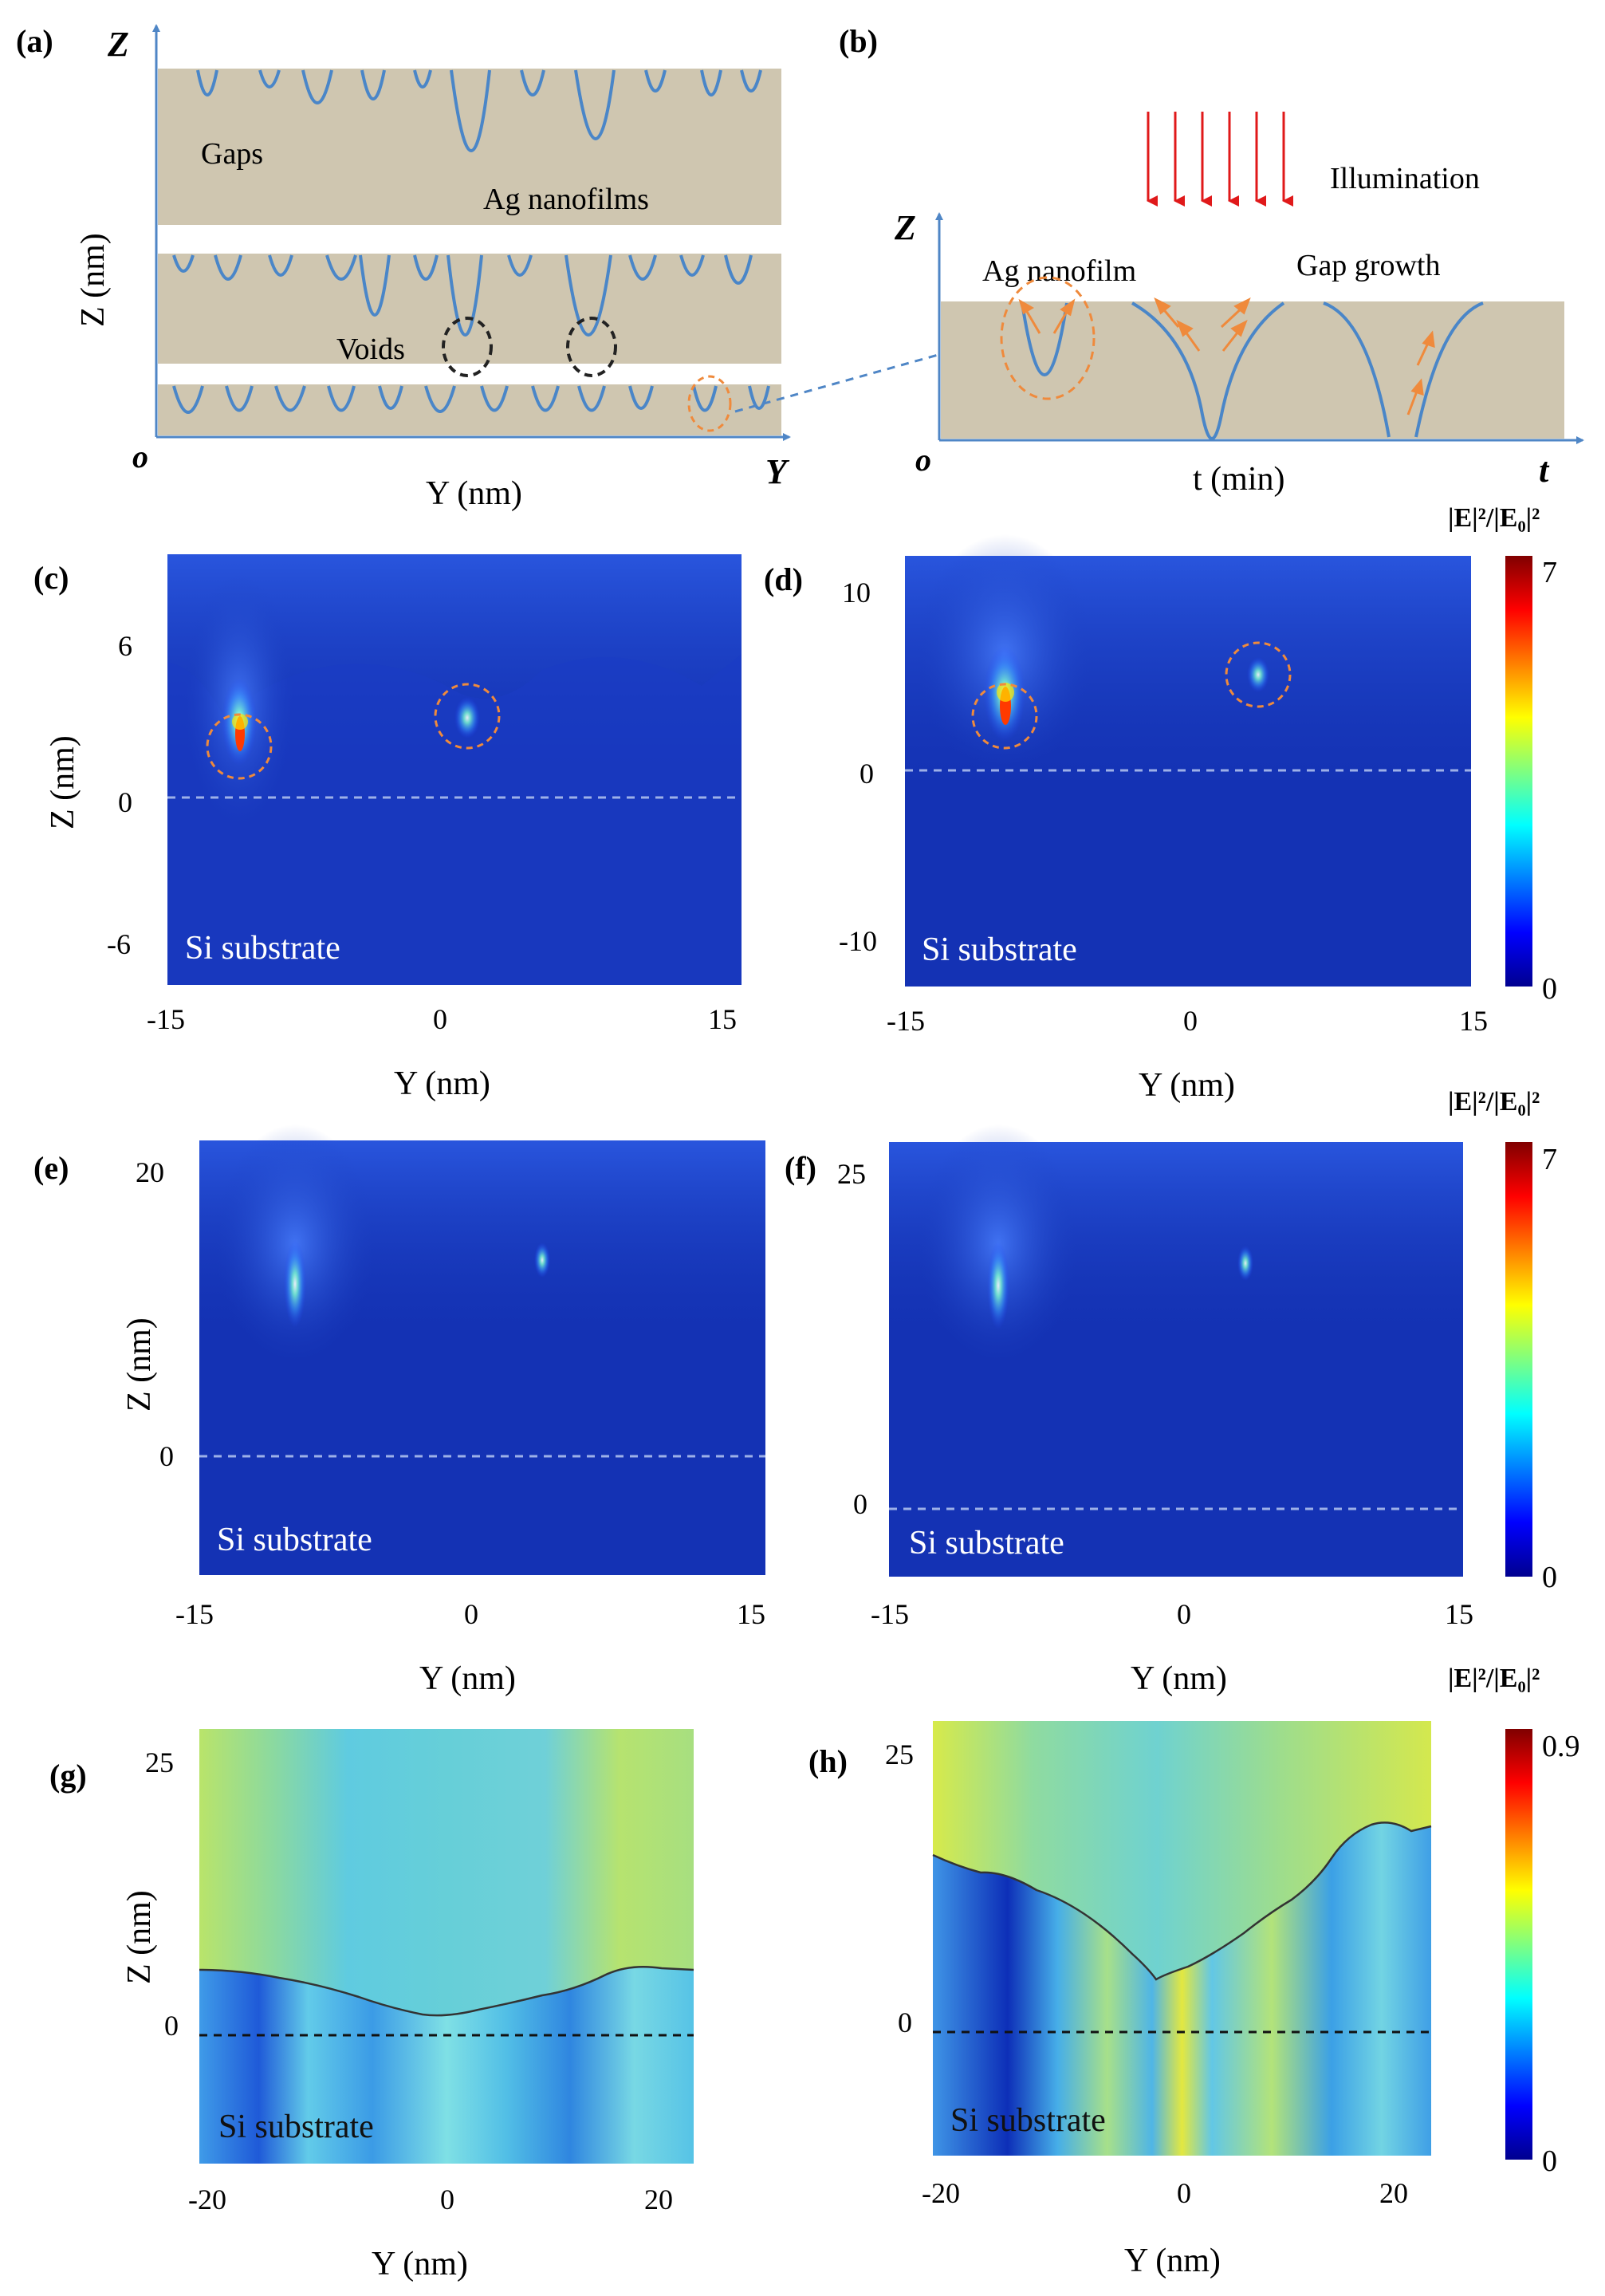 Image resolution: width=1605 pixels, height=2296 pixels. I want to click on panel-e-ylabel: Z (nm), so click(139, 1365).